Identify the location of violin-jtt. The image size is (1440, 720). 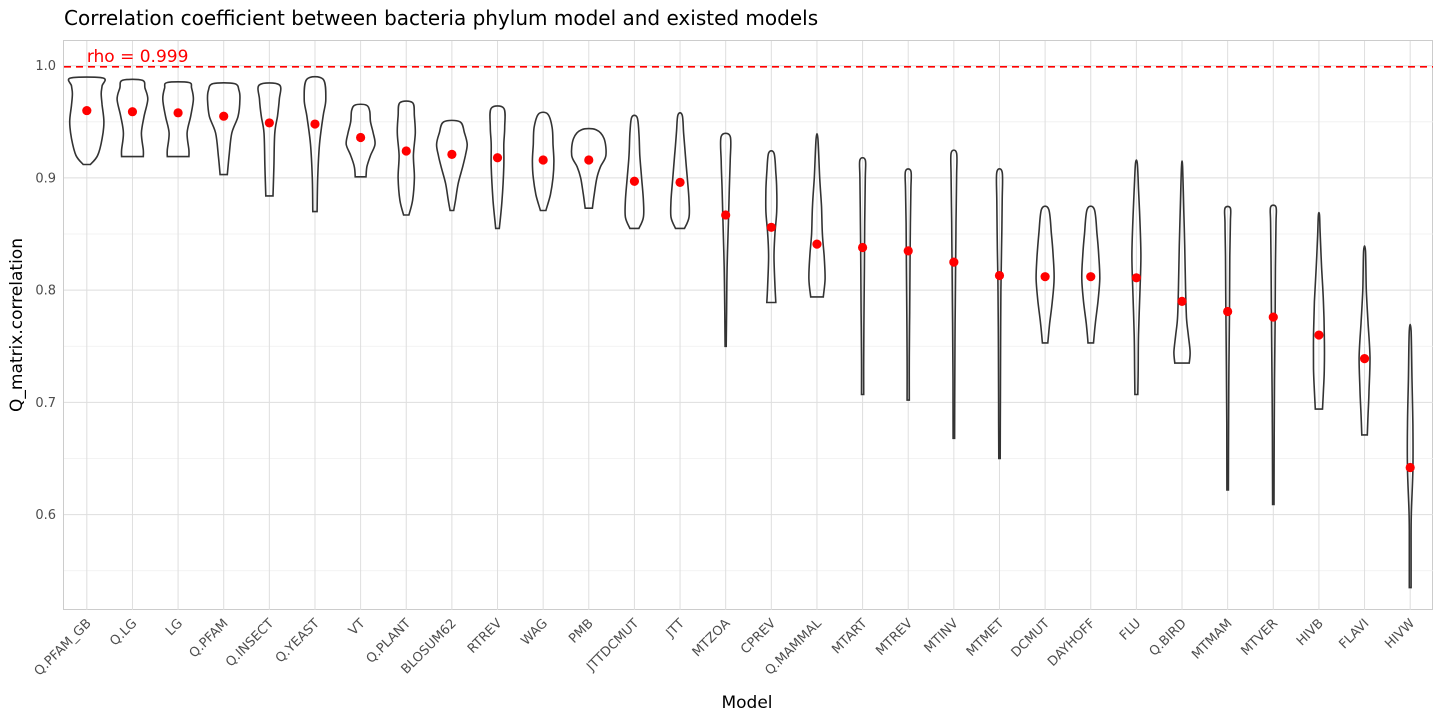
(680, 171).